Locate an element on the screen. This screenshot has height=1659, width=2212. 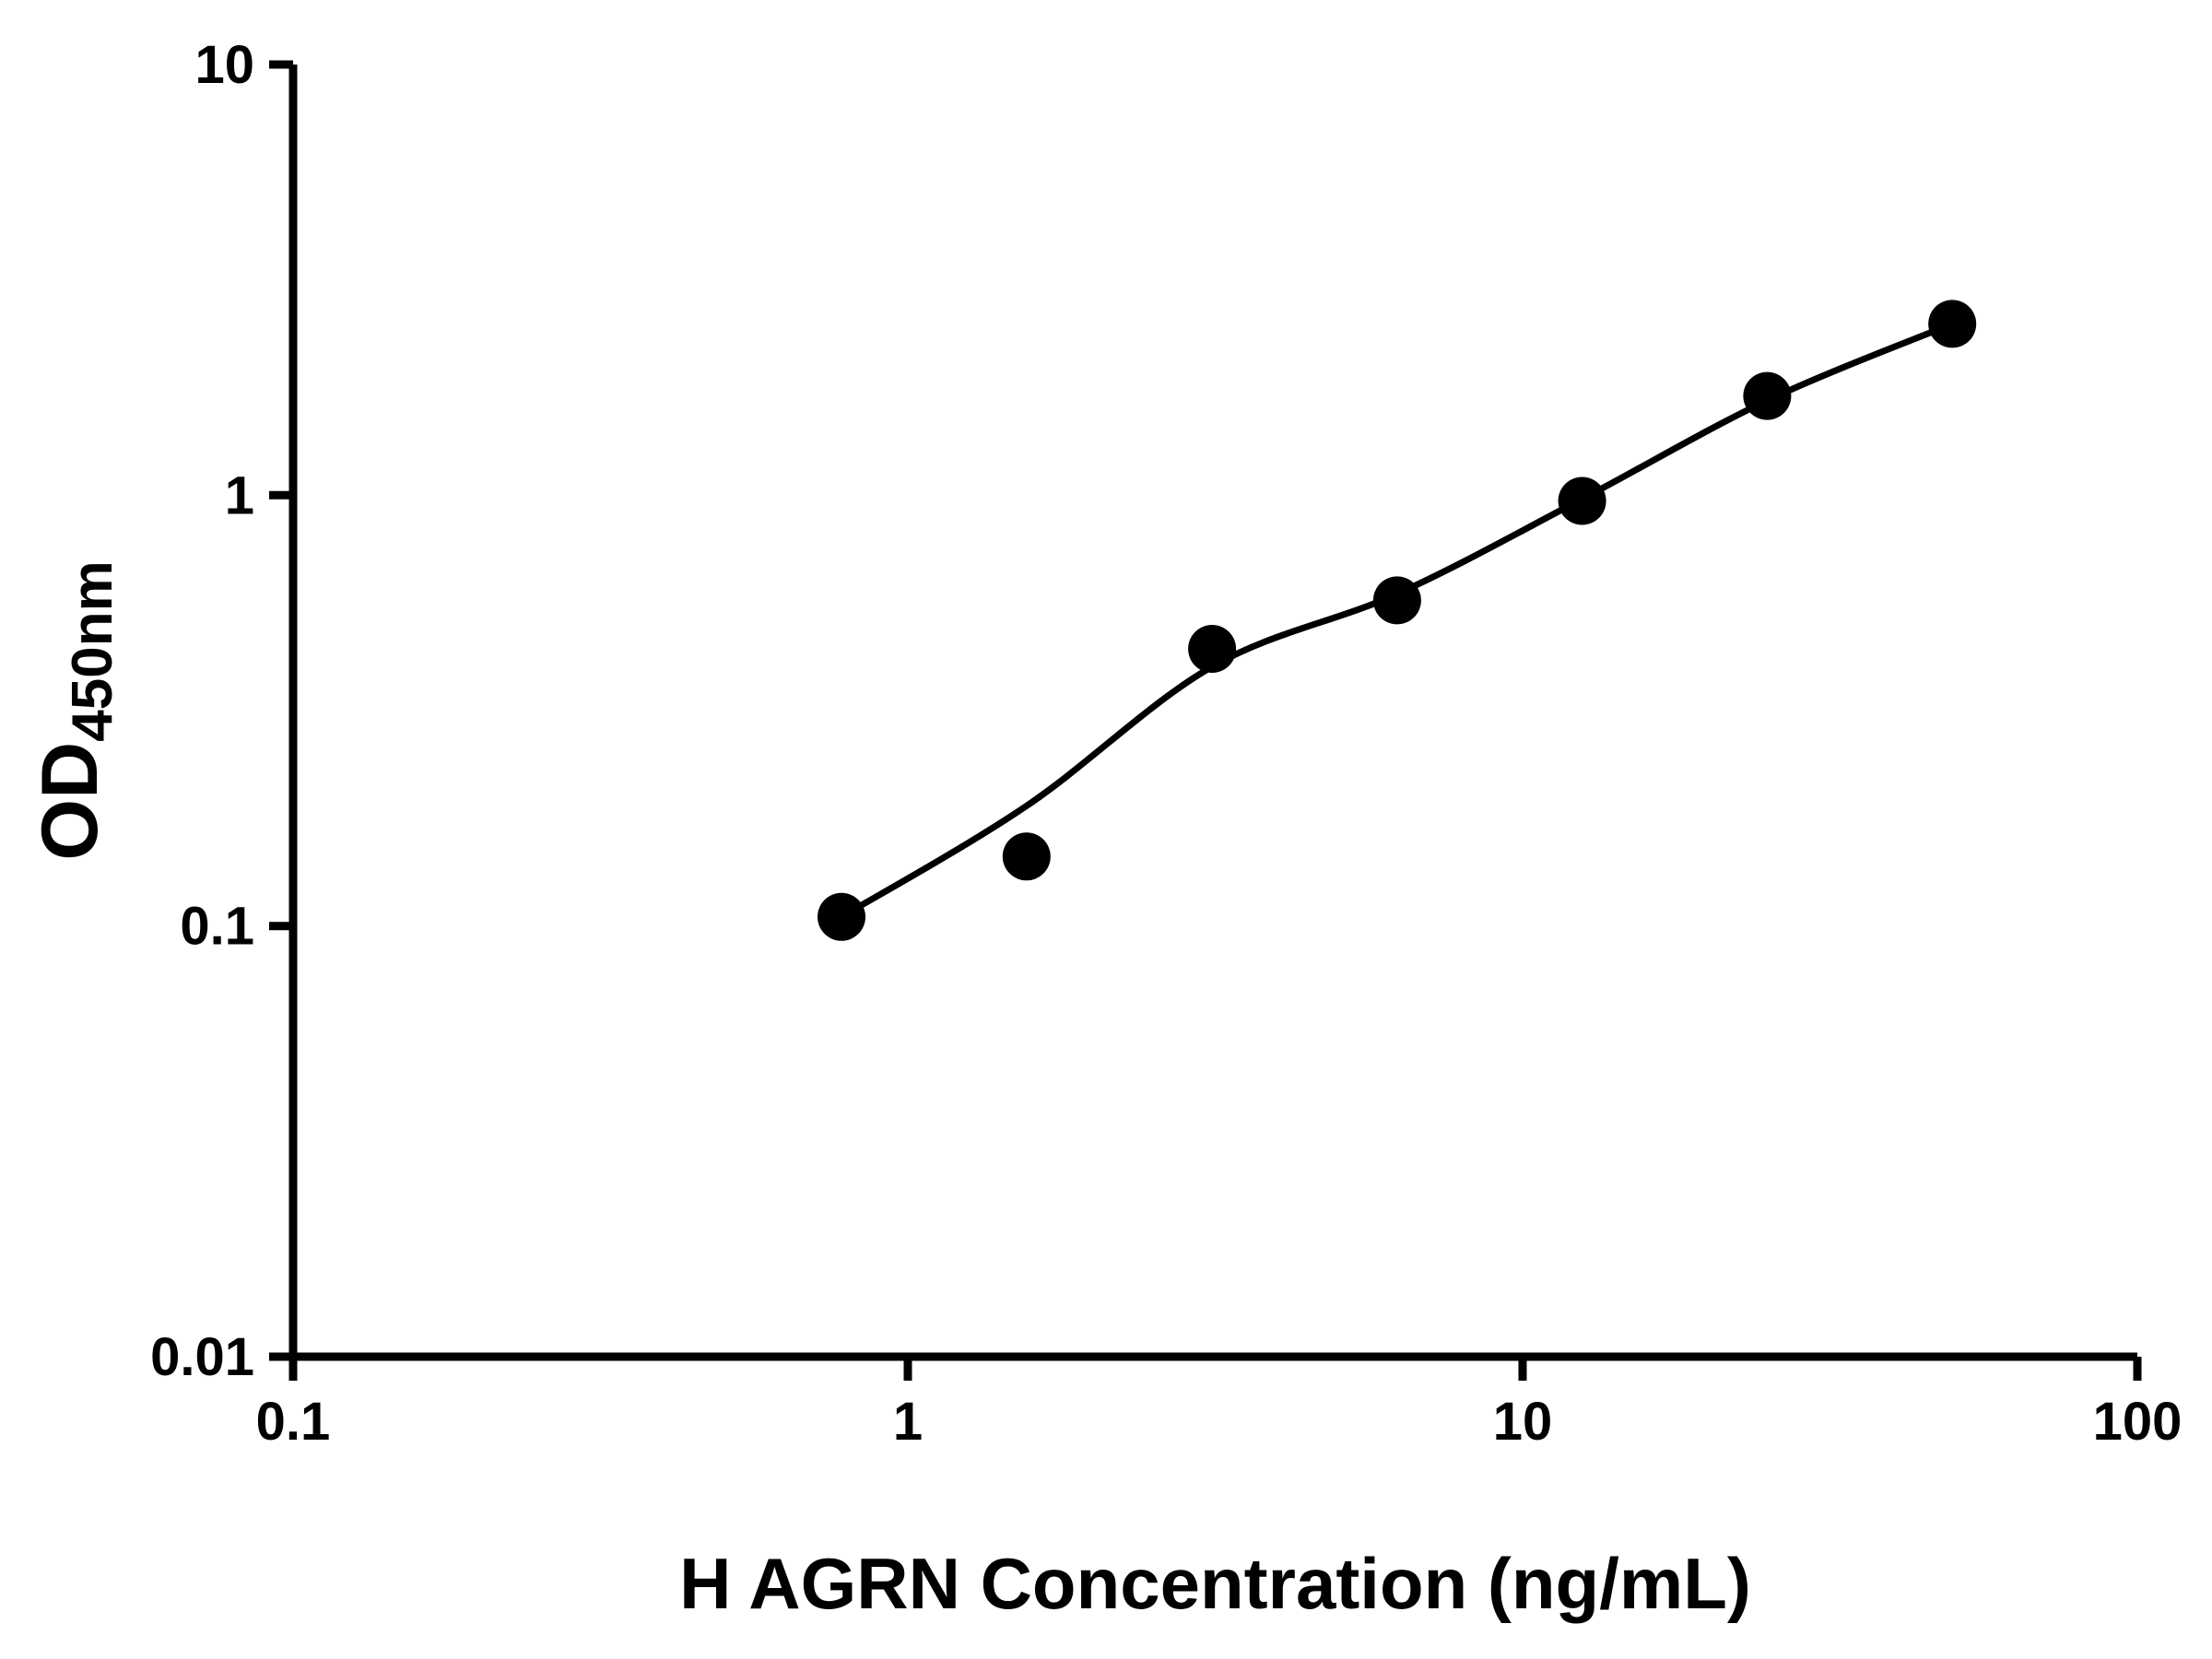
x-tick-label: 0.1 is located at coordinates (293, 1422).